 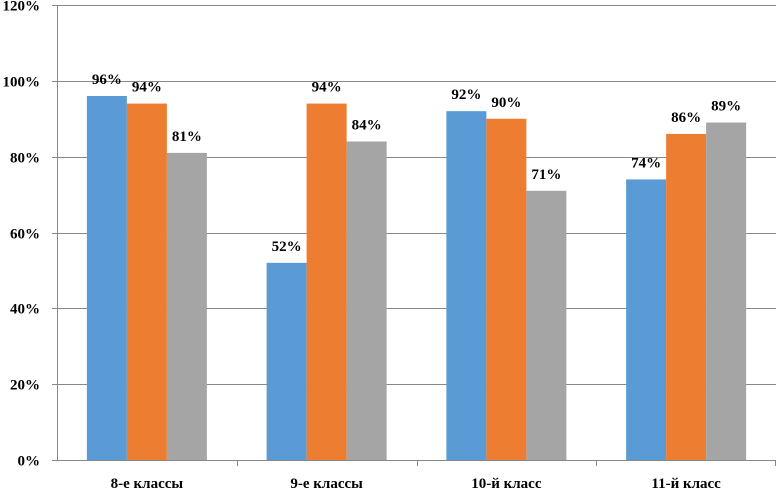 I want to click on data-label: 52%, so click(x=287, y=247).